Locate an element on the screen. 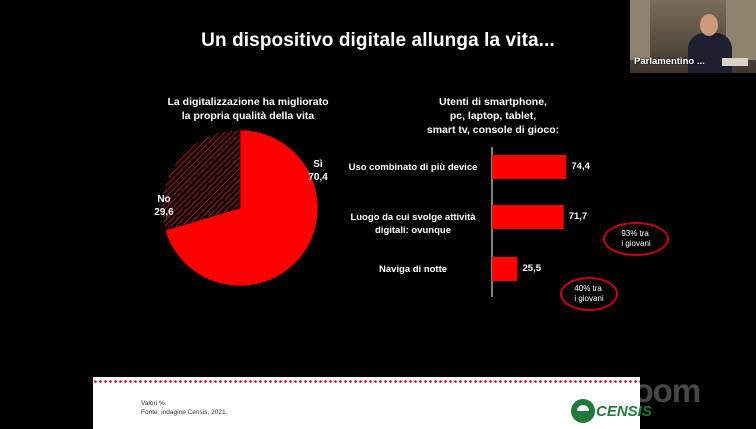  pie-title-line: la propria qualità della vita is located at coordinates (248, 116).